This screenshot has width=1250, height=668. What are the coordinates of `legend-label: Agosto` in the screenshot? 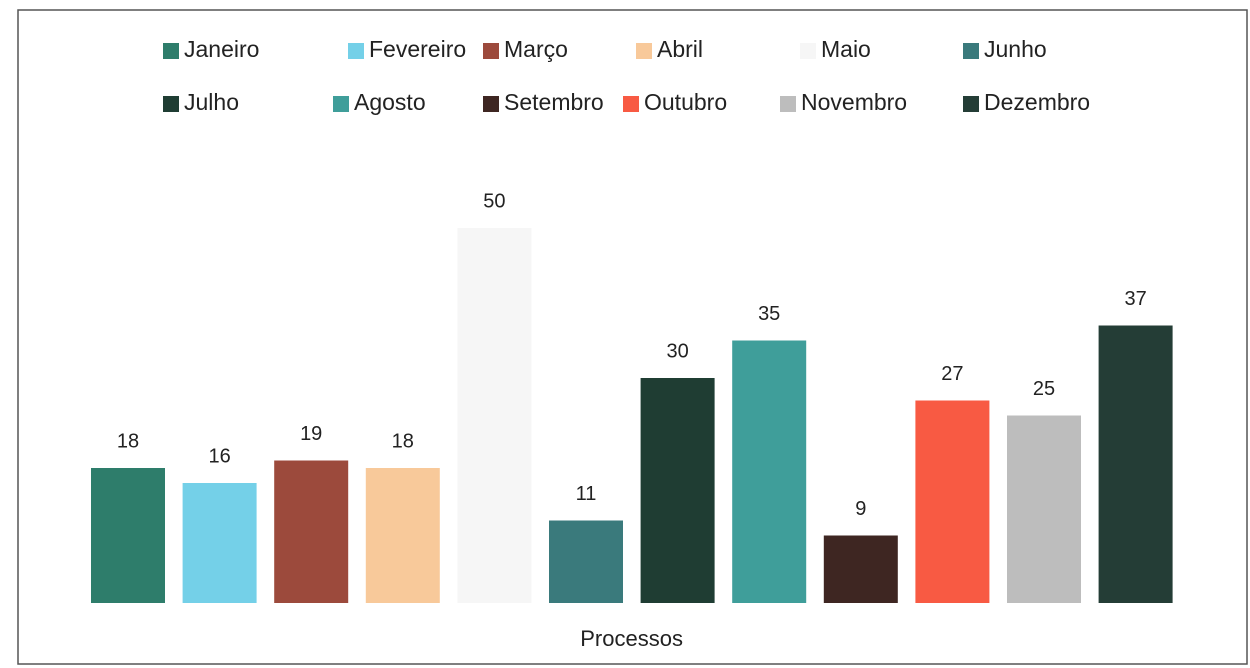 It's located at (390, 102).